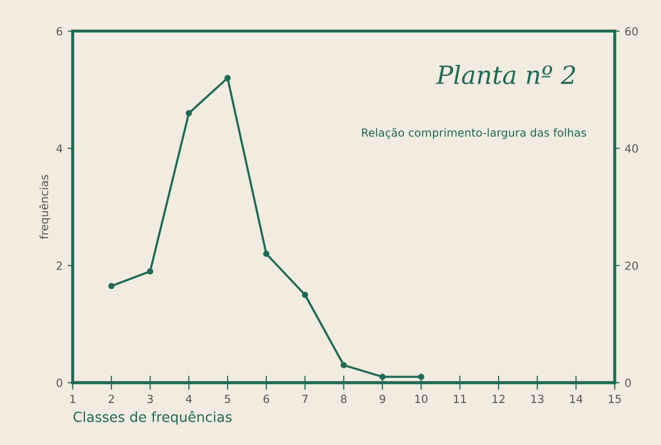 The width and height of the screenshot is (661, 445). I want to click on x-tick-label: 6, so click(267, 399).